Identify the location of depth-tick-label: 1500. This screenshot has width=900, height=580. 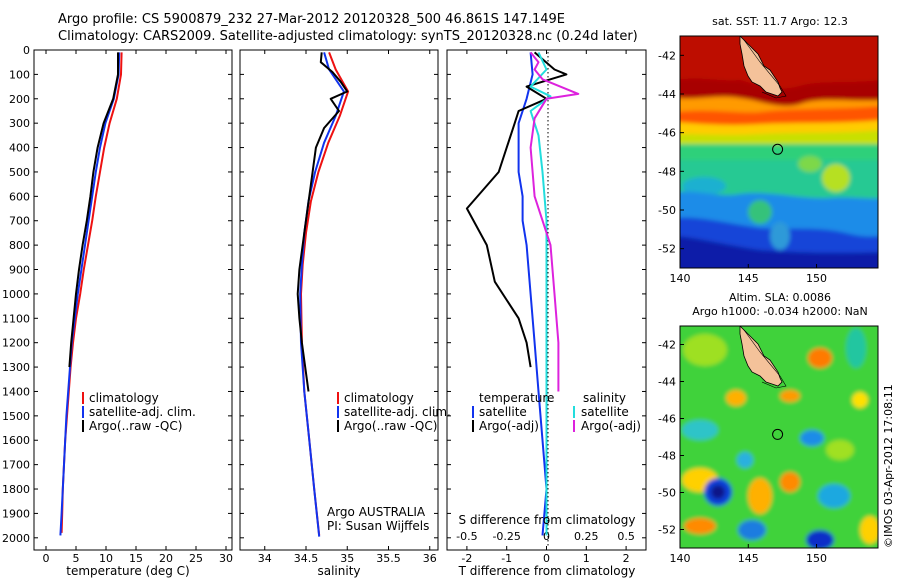
(16, 416).